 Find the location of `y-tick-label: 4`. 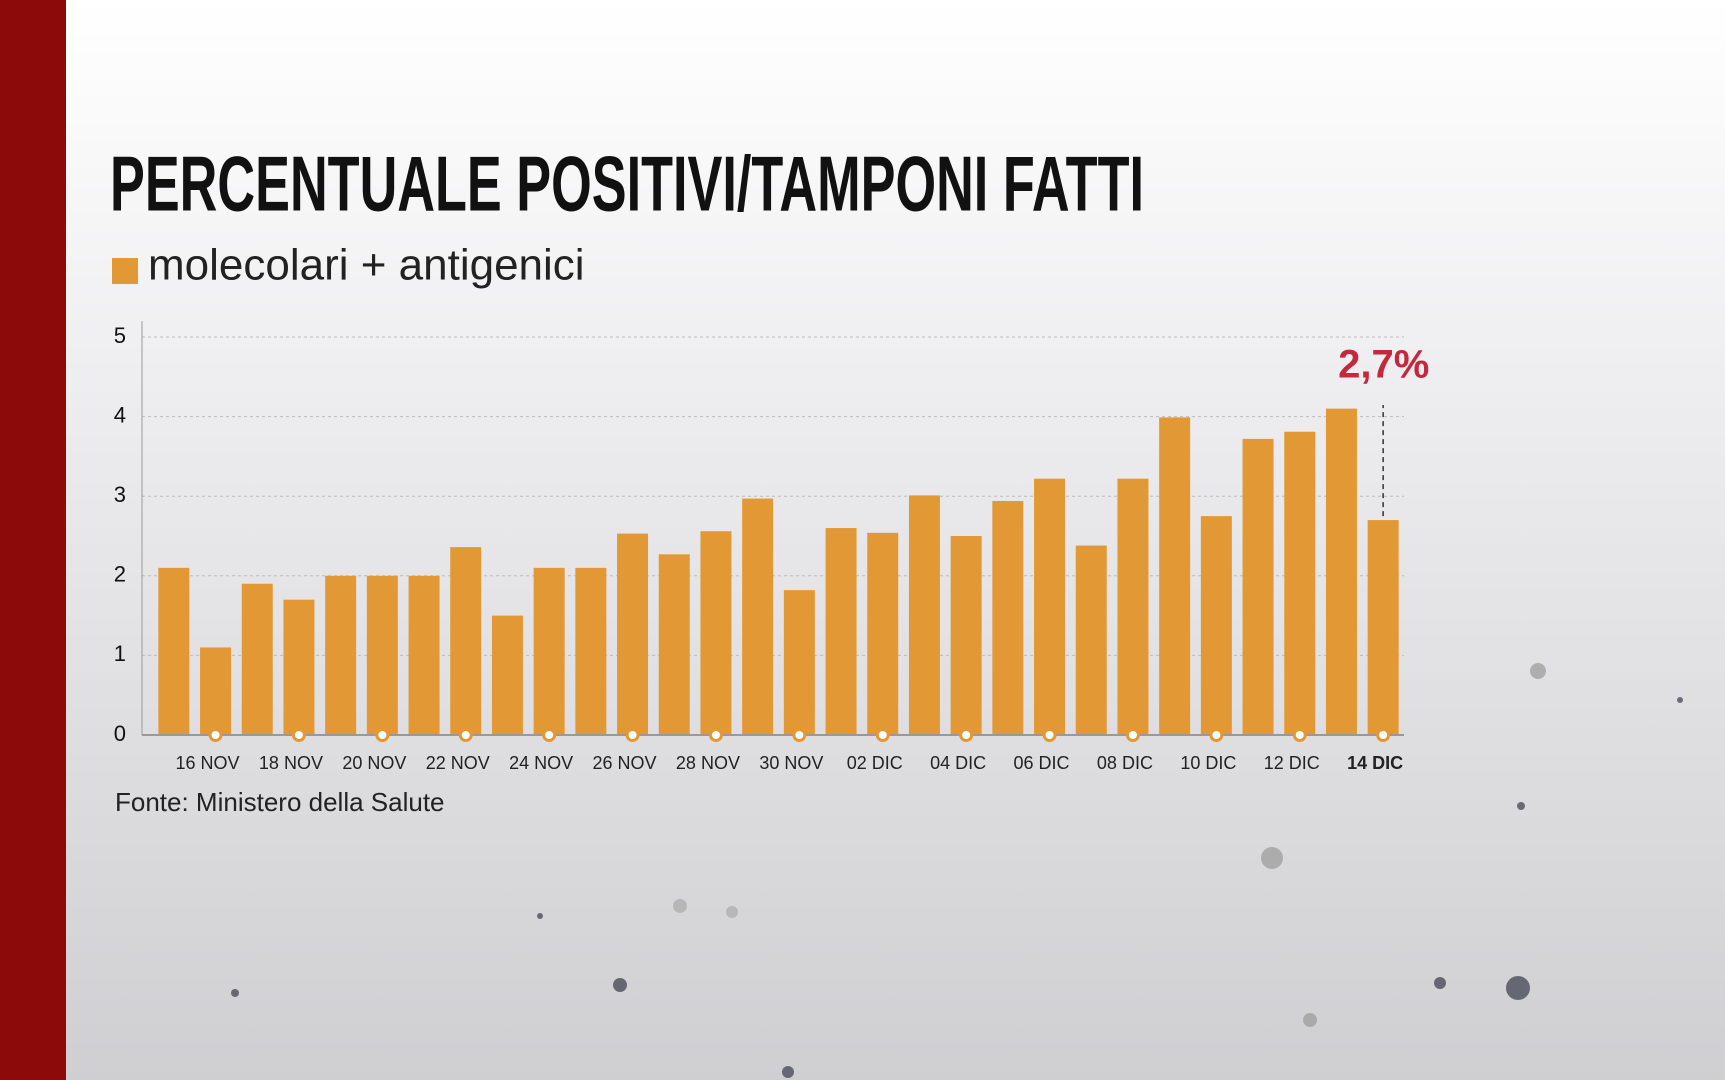

y-tick-label: 4 is located at coordinates (120, 414).